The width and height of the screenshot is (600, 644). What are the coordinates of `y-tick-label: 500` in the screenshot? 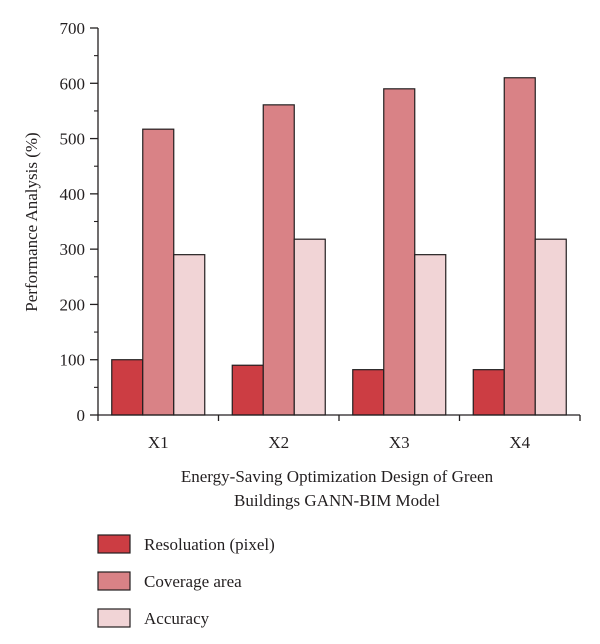 It's located at (73, 139).